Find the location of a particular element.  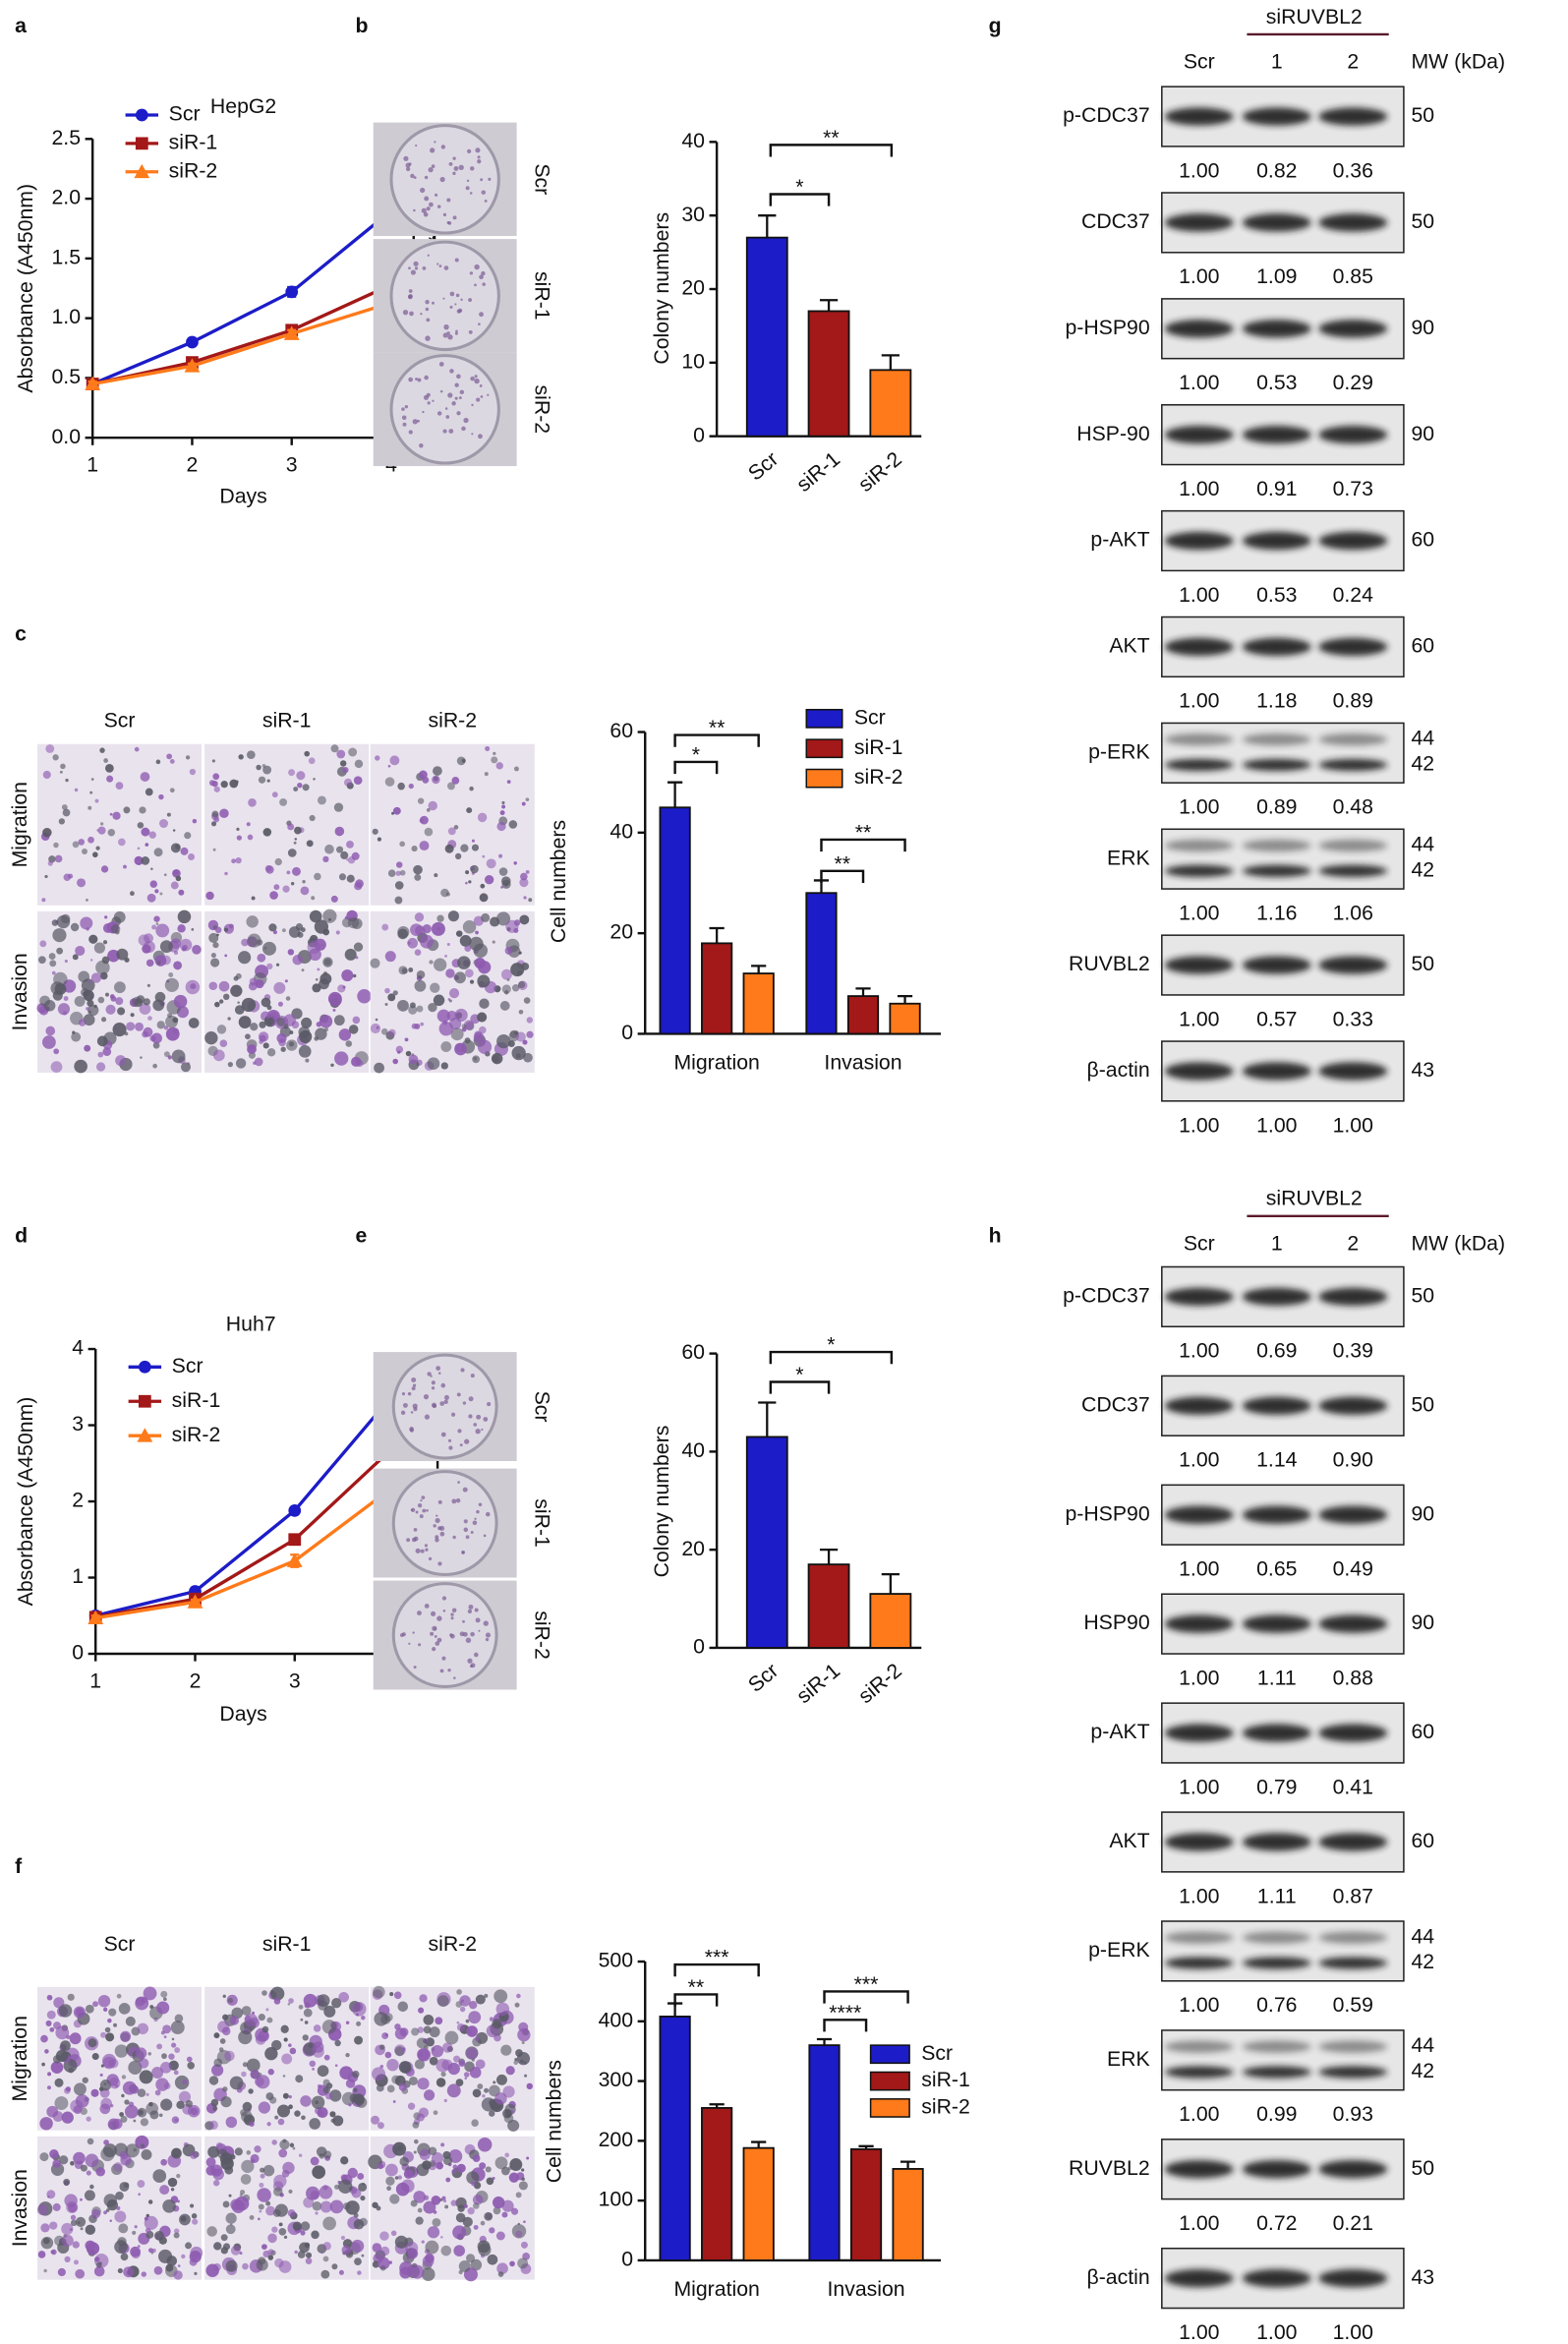

y-tick-label: 0.0 is located at coordinates (66, 436).